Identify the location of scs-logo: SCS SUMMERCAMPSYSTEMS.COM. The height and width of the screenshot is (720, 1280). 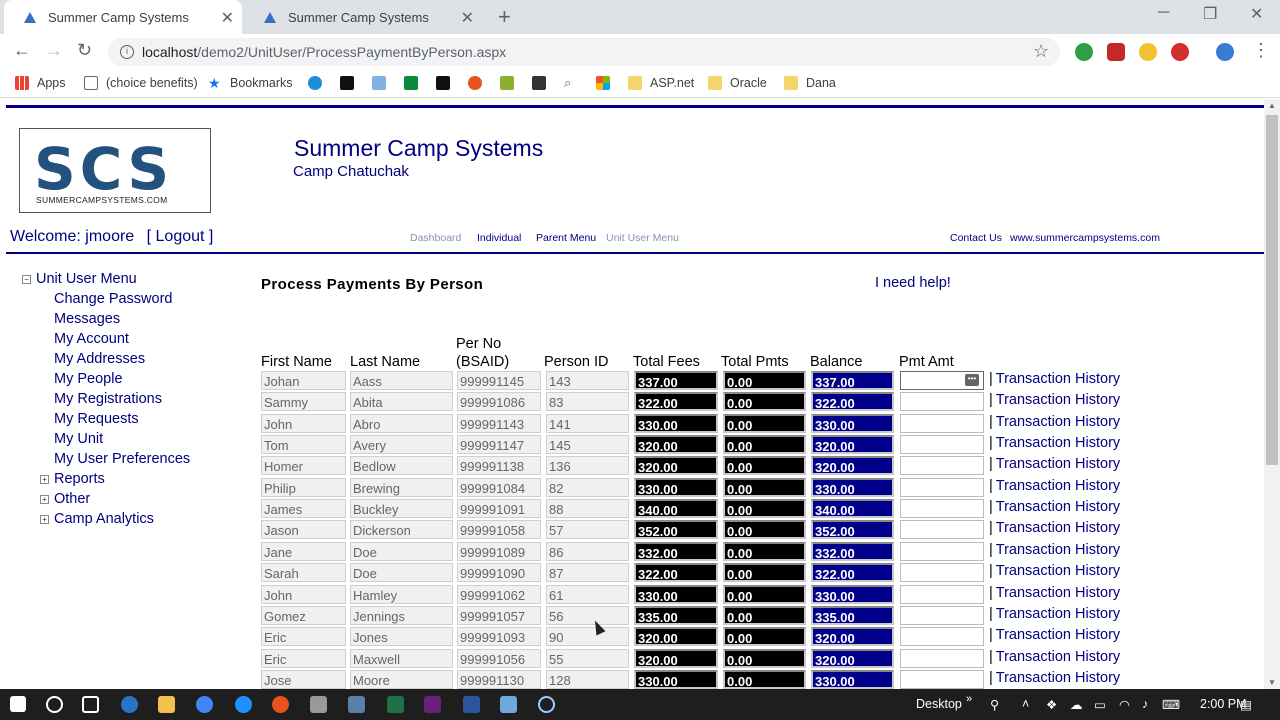
(115, 170).